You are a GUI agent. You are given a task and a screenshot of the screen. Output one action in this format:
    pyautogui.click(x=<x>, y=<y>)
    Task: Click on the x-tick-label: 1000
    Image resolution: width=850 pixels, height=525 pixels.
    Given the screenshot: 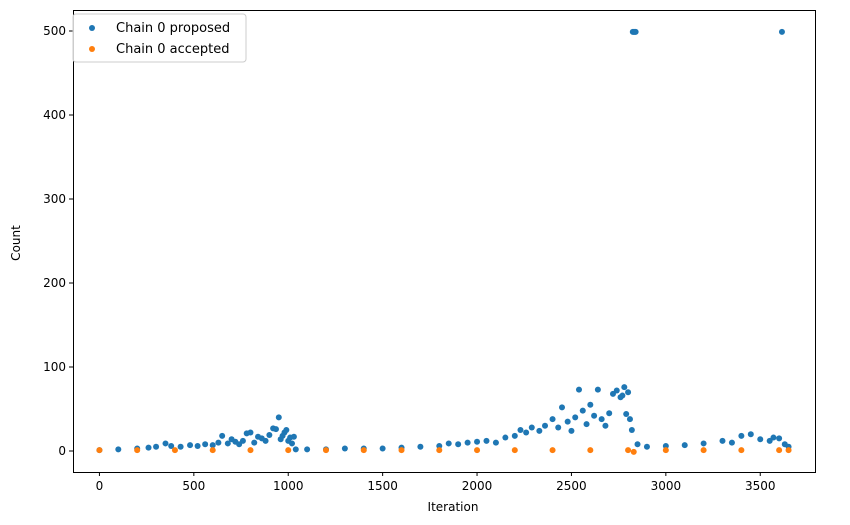 What is the action you would take?
    pyautogui.click(x=288, y=486)
    